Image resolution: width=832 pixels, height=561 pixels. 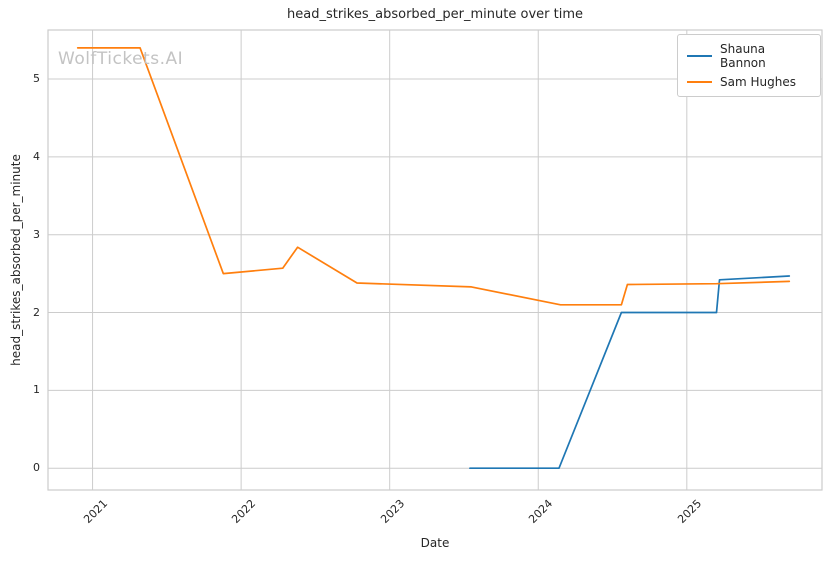 What do you see at coordinates (699, 82) in the screenshot?
I see `legend-line-sample-orange` at bounding box center [699, 82].